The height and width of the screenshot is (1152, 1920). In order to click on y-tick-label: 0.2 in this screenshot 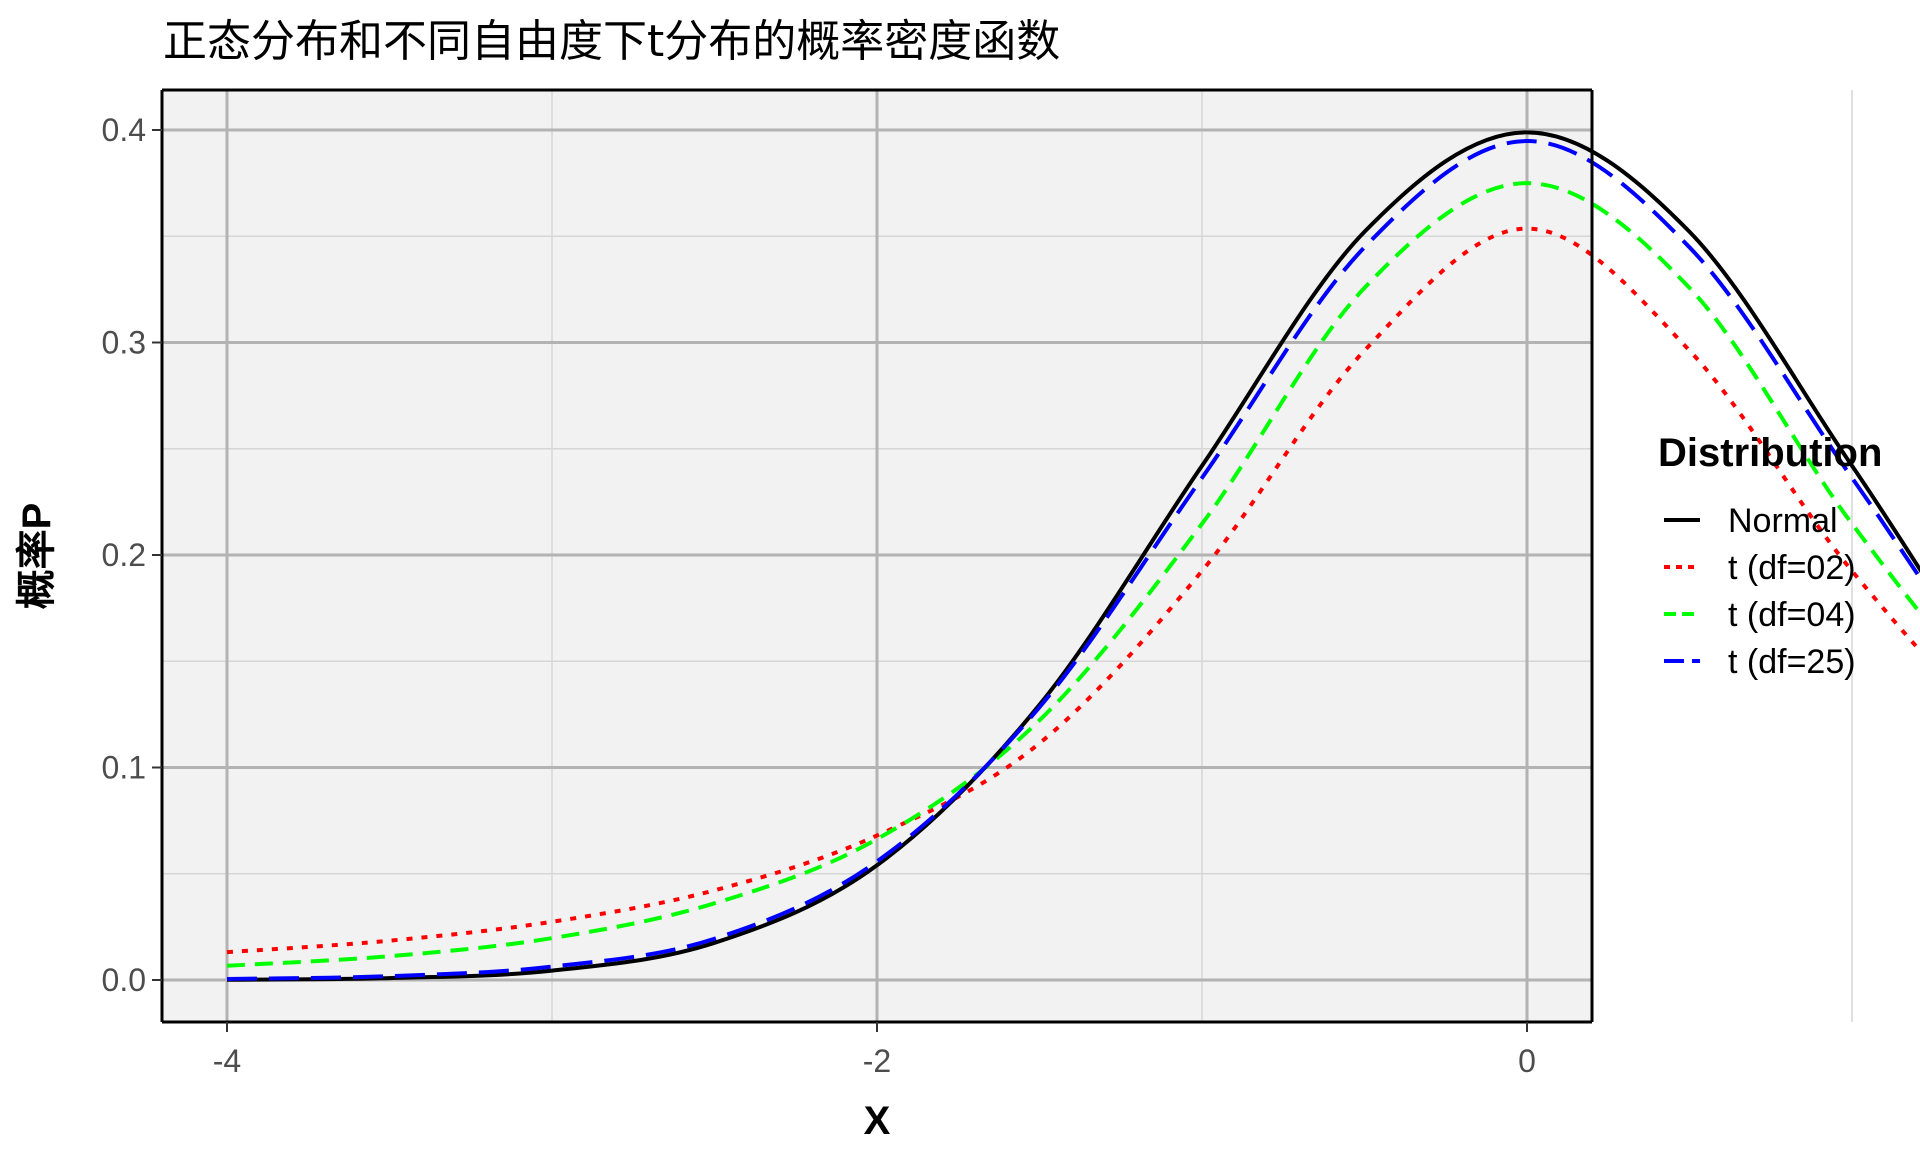, I will do `click(124, 555)`.